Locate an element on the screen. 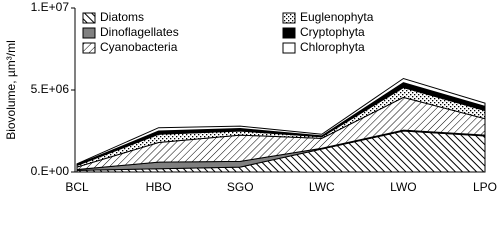 The height and width of the screenshot is (240, 500). legend-label: Cryptophyta is located at coordinates (332, 32).